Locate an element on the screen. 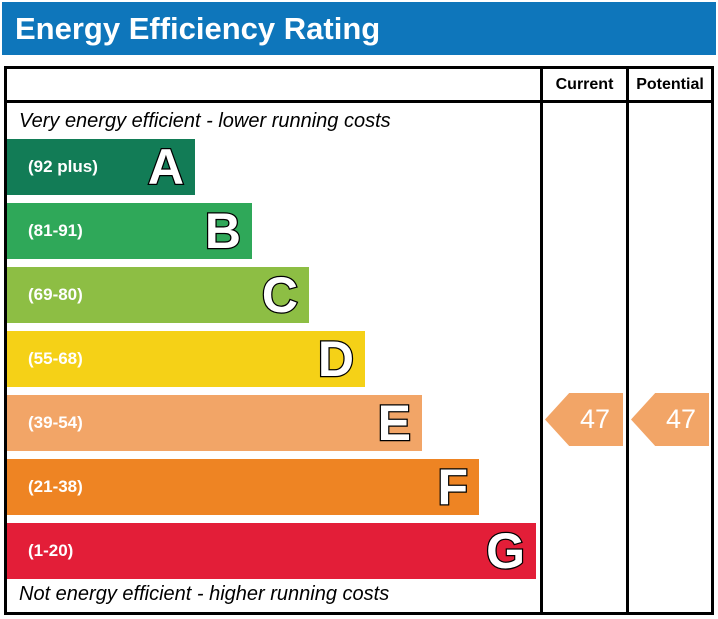  band-letter: A is located at coordinates (166, 167).